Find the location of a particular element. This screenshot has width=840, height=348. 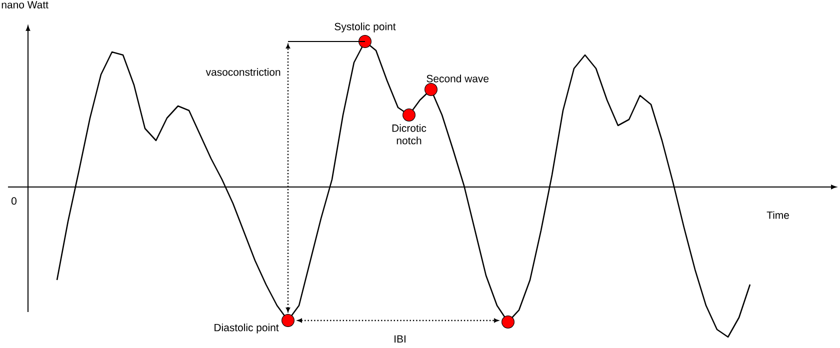

x-axis-title: Time is located at coordinates (777, 215).